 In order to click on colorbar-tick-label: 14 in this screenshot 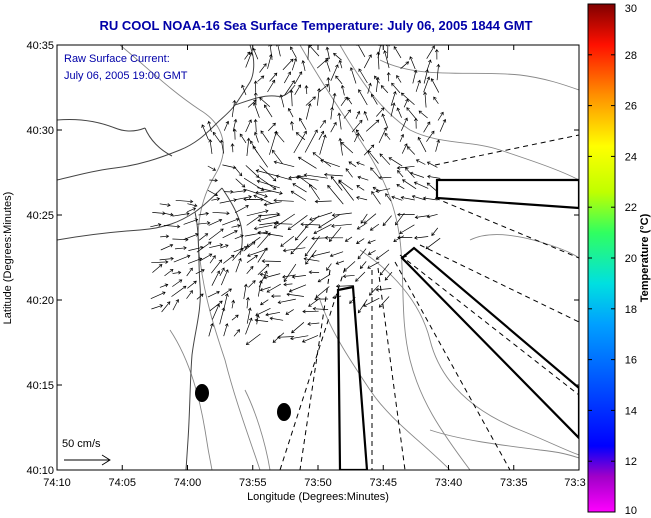, I will do `click(631, 411)`.